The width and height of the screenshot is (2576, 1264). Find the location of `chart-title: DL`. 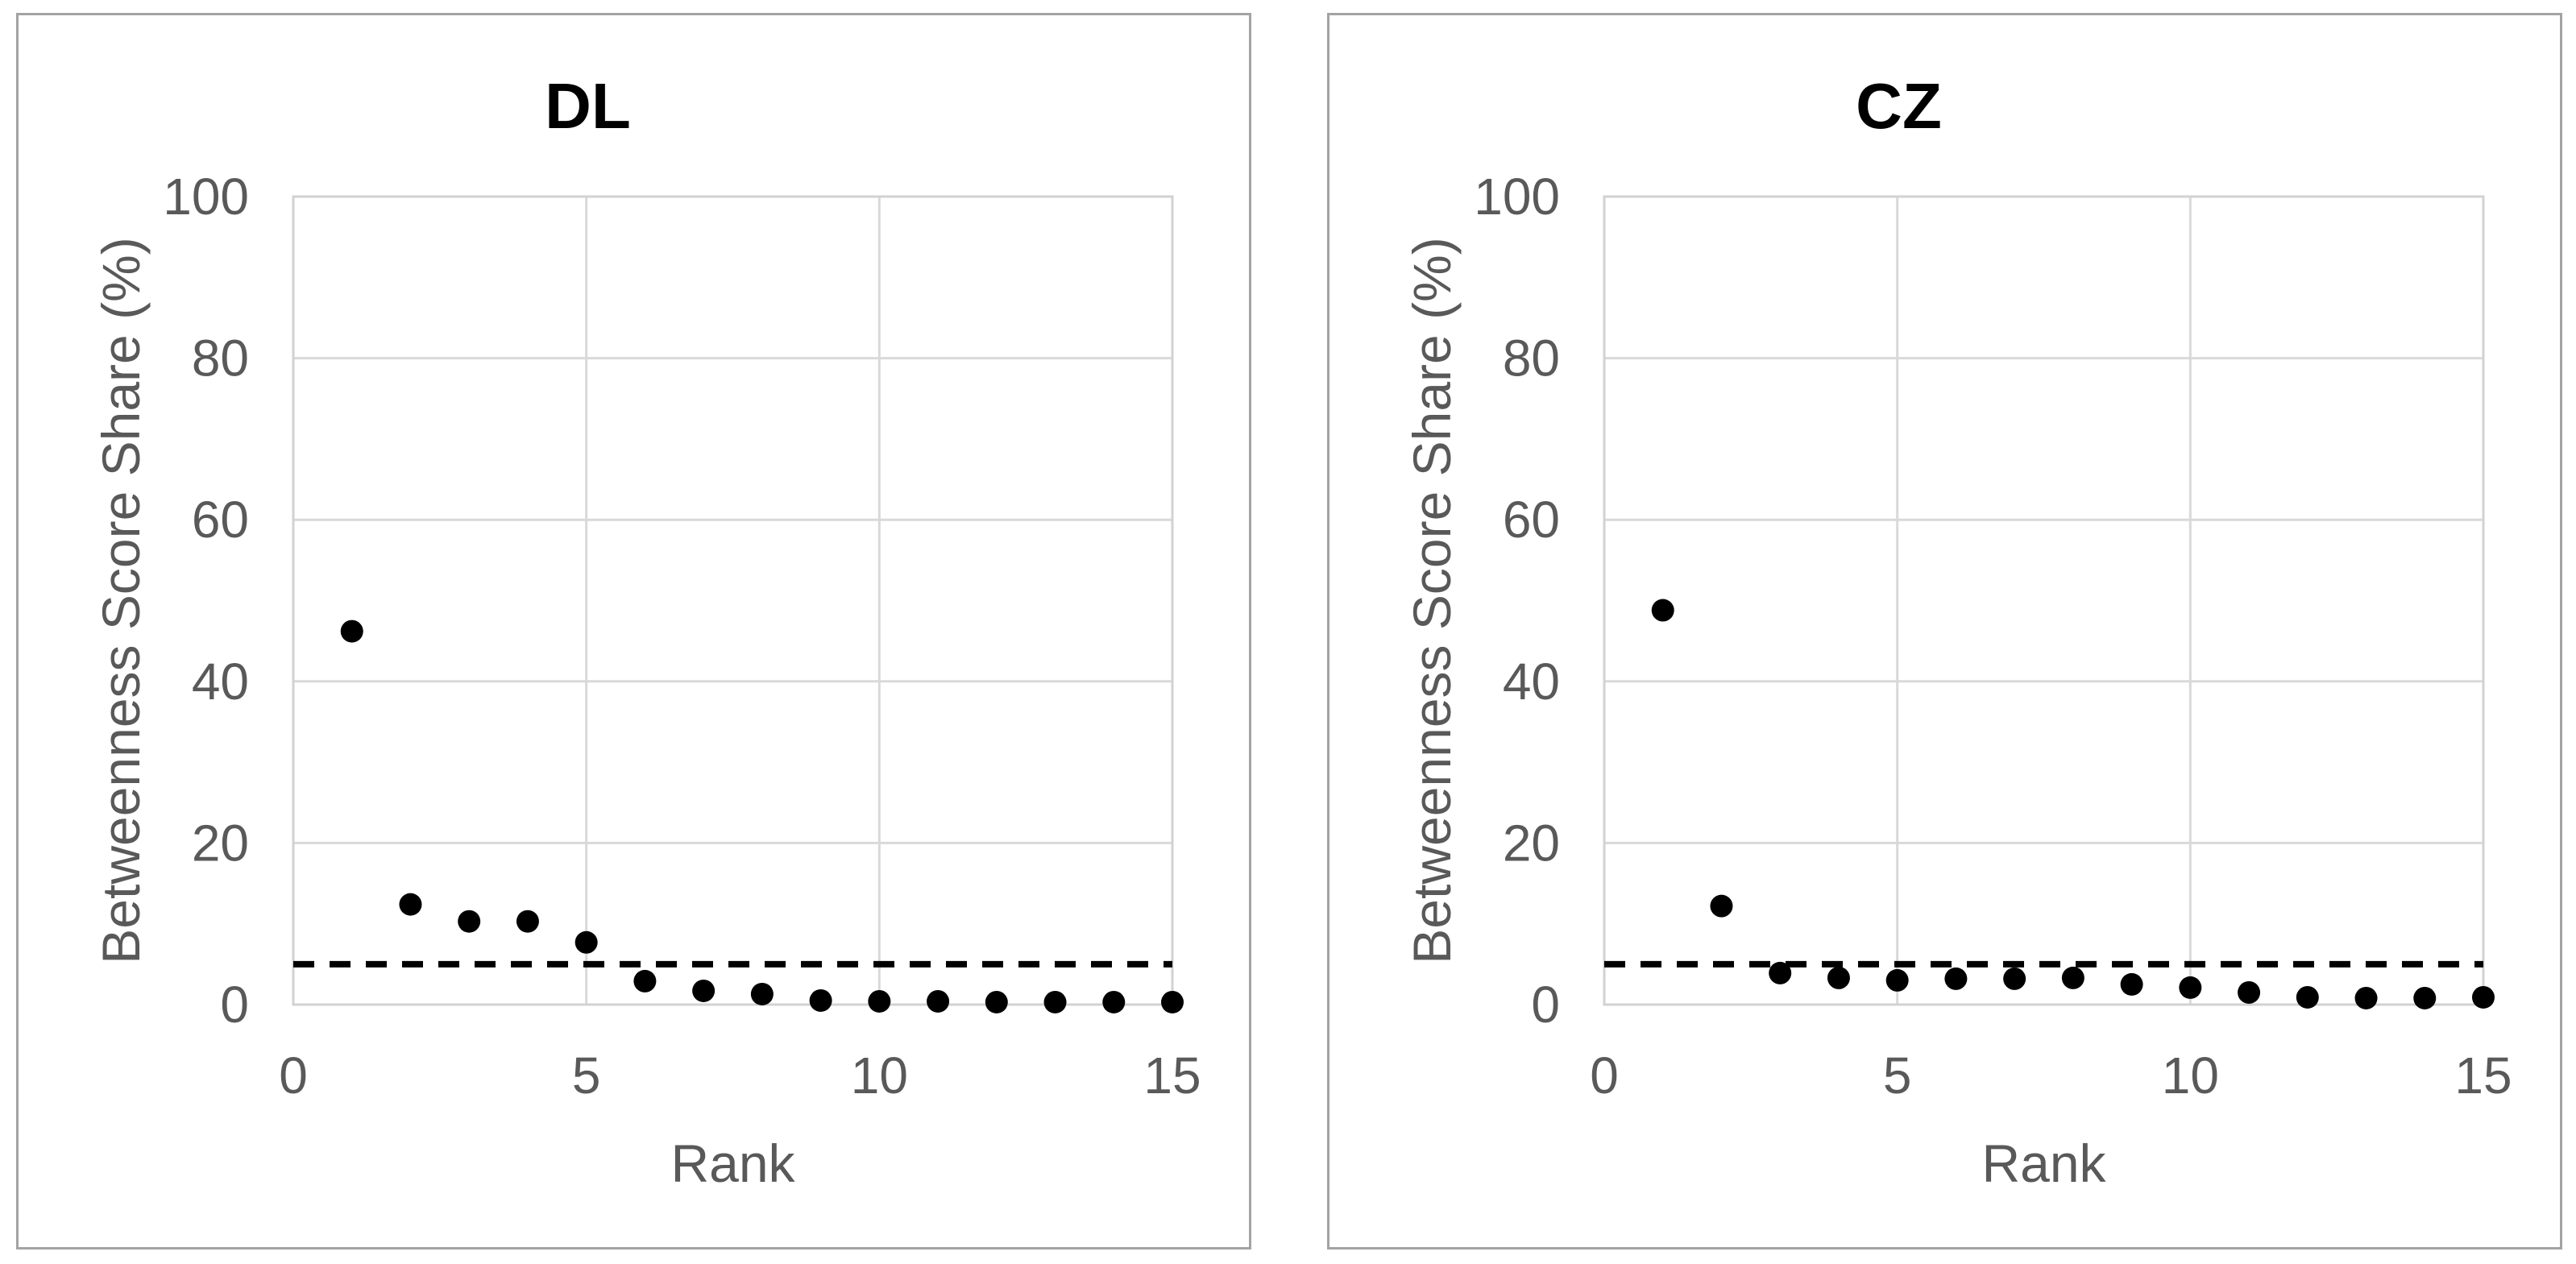

chart-title: DL is located at coordinates (588, 106).